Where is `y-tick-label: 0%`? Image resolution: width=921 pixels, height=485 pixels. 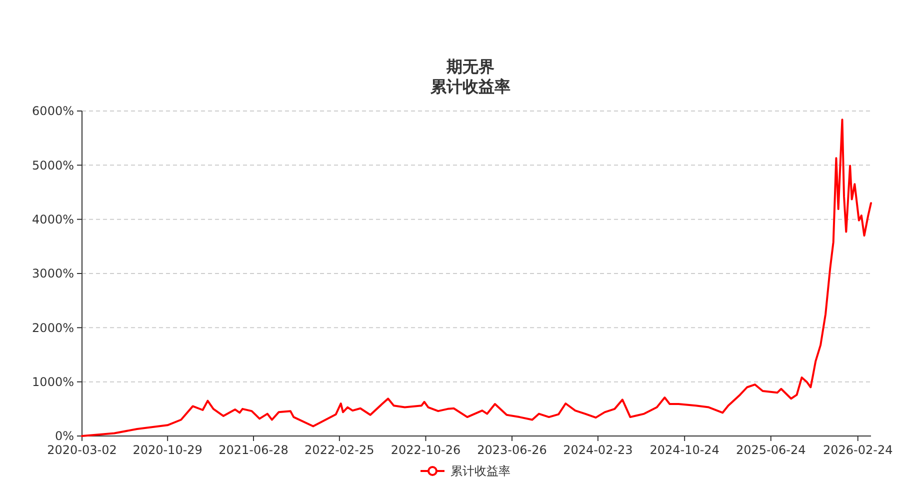 y-tick-label: 0% is located at coordinates (64, 436).